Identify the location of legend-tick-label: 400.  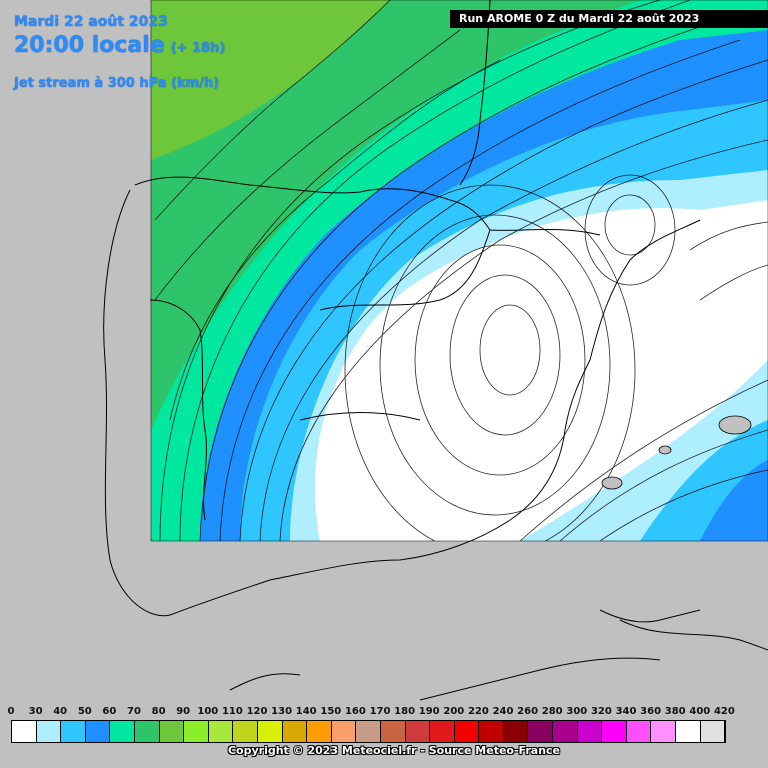
(700, 711).